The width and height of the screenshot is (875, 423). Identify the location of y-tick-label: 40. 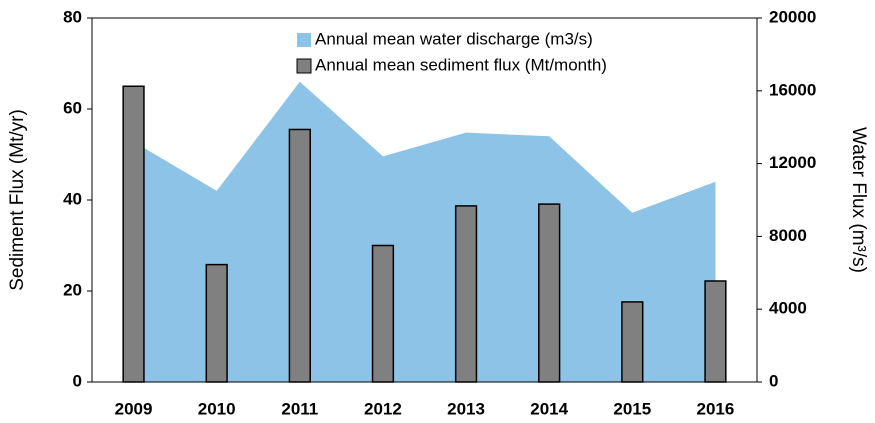
(72, 198).